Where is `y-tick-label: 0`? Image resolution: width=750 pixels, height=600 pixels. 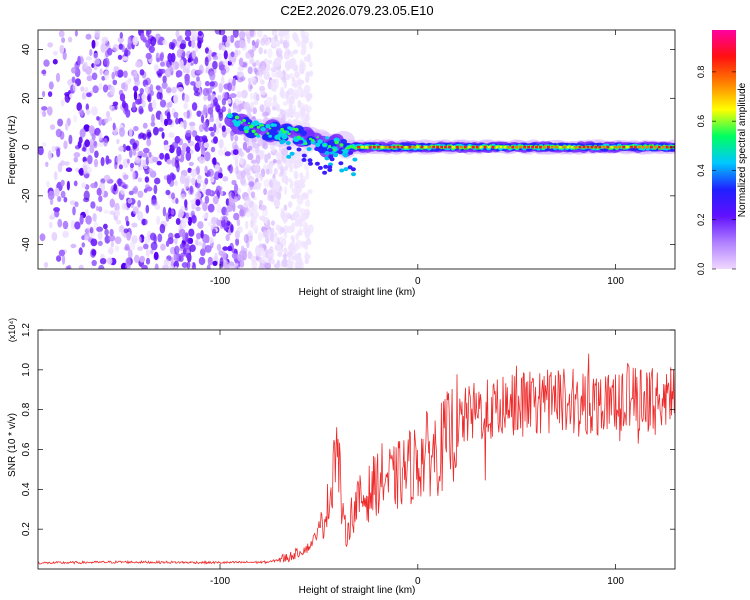 y-tick-label: 0 is located at coordinates (26, 147).